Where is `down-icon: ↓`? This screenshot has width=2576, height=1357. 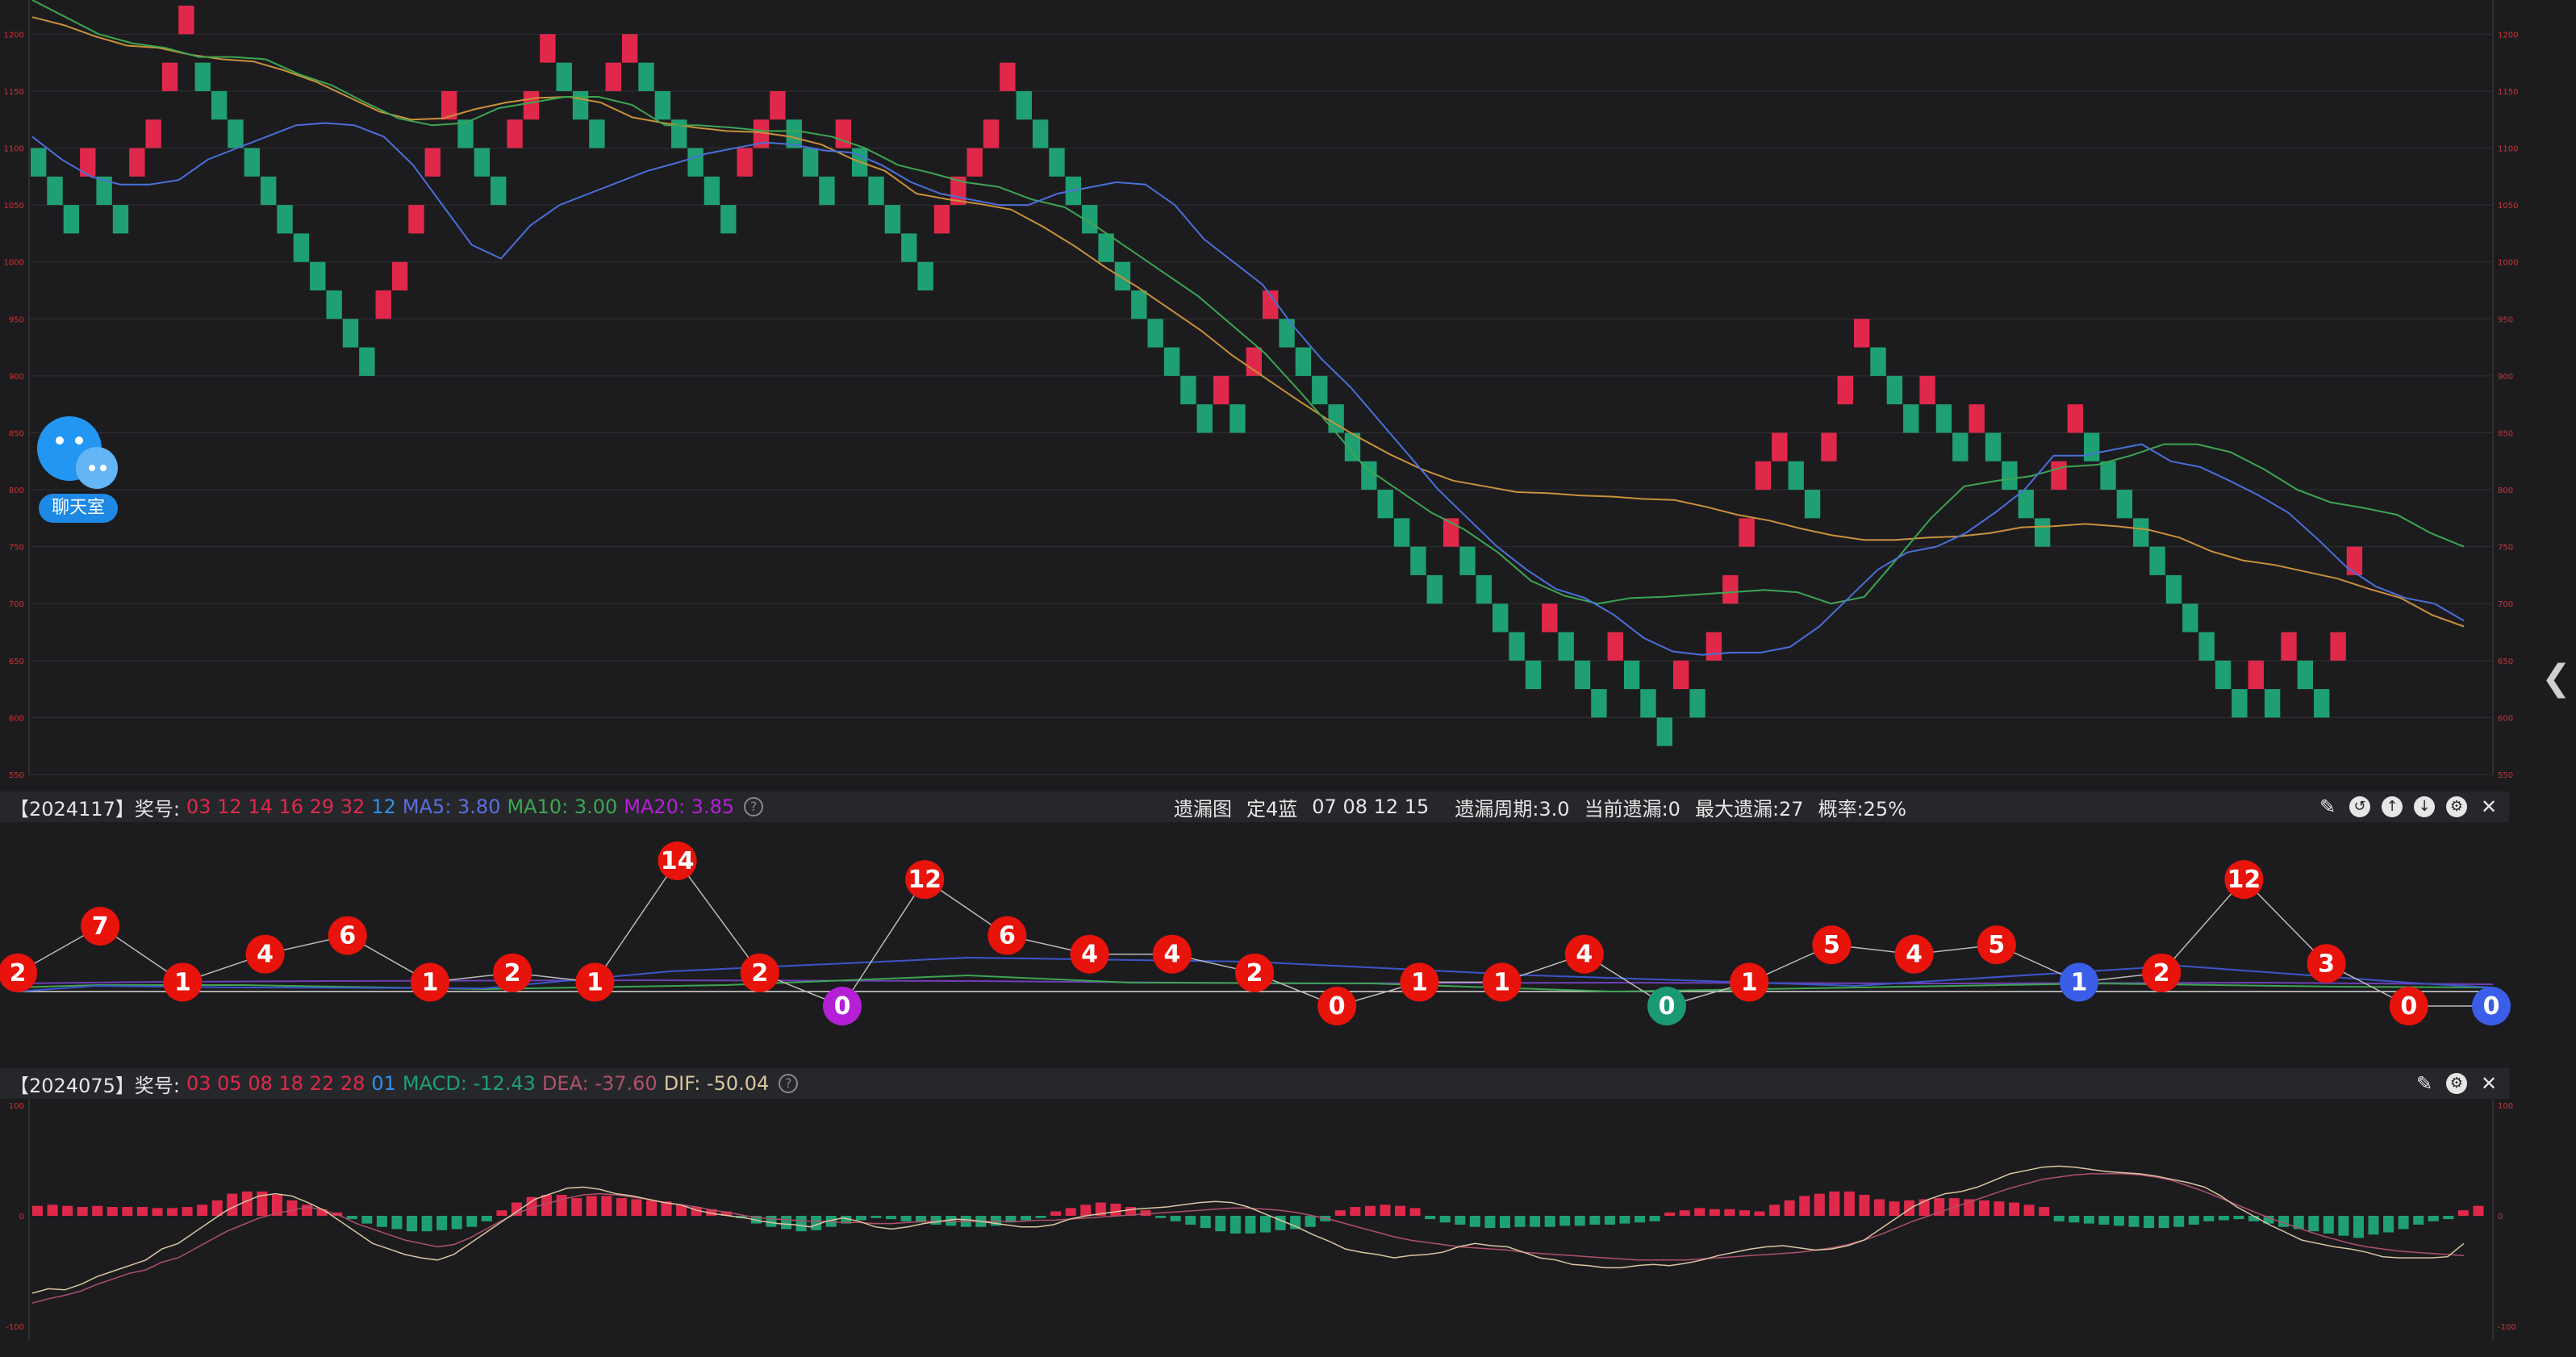 down-icon: ↓ is located at coordinates (2424, 806).